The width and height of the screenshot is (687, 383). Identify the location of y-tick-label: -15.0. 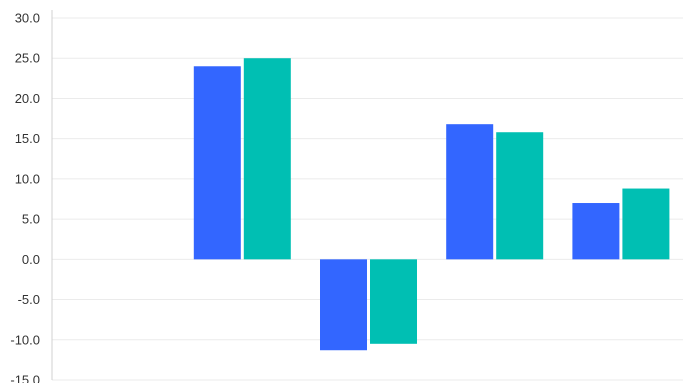
(25, 378).